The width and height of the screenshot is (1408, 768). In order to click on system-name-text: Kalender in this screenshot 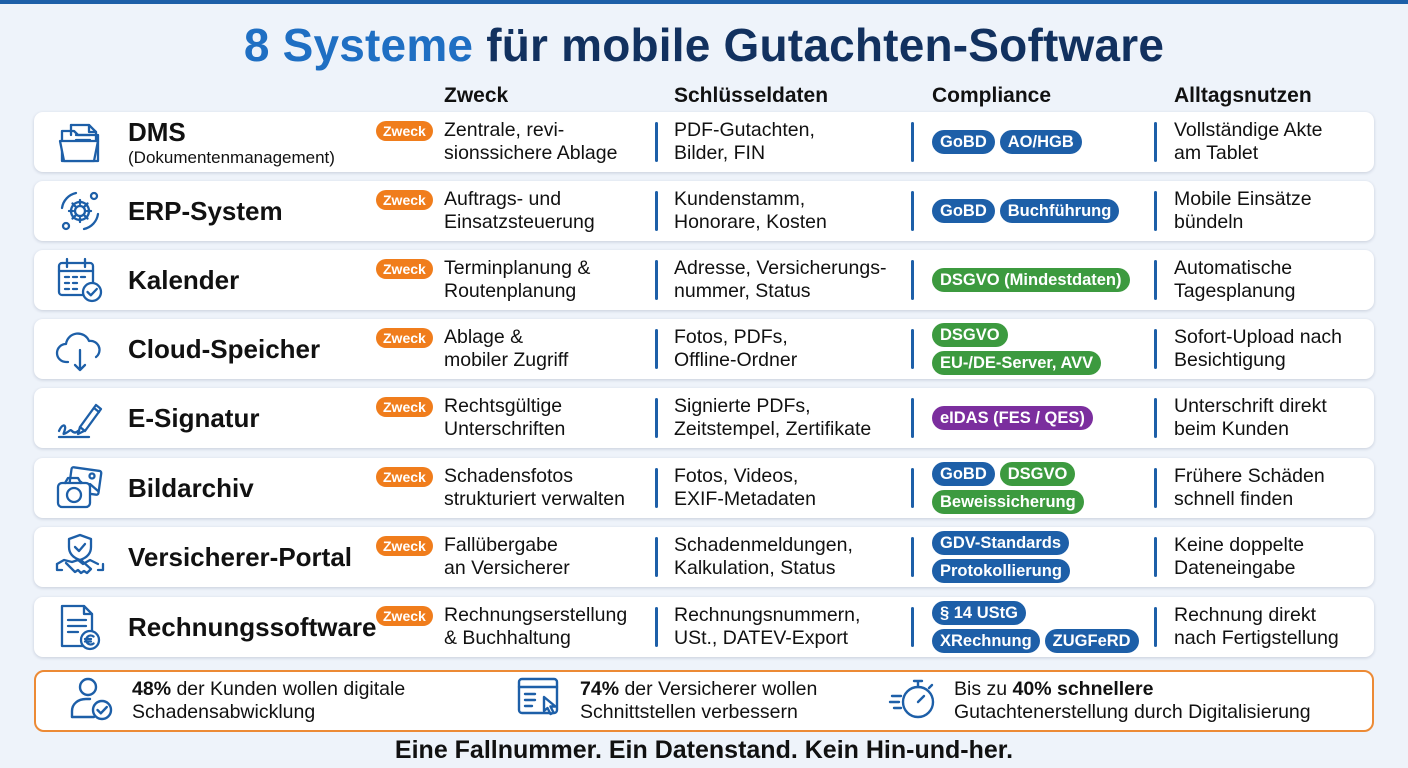, I will do `click(184, 279)`.